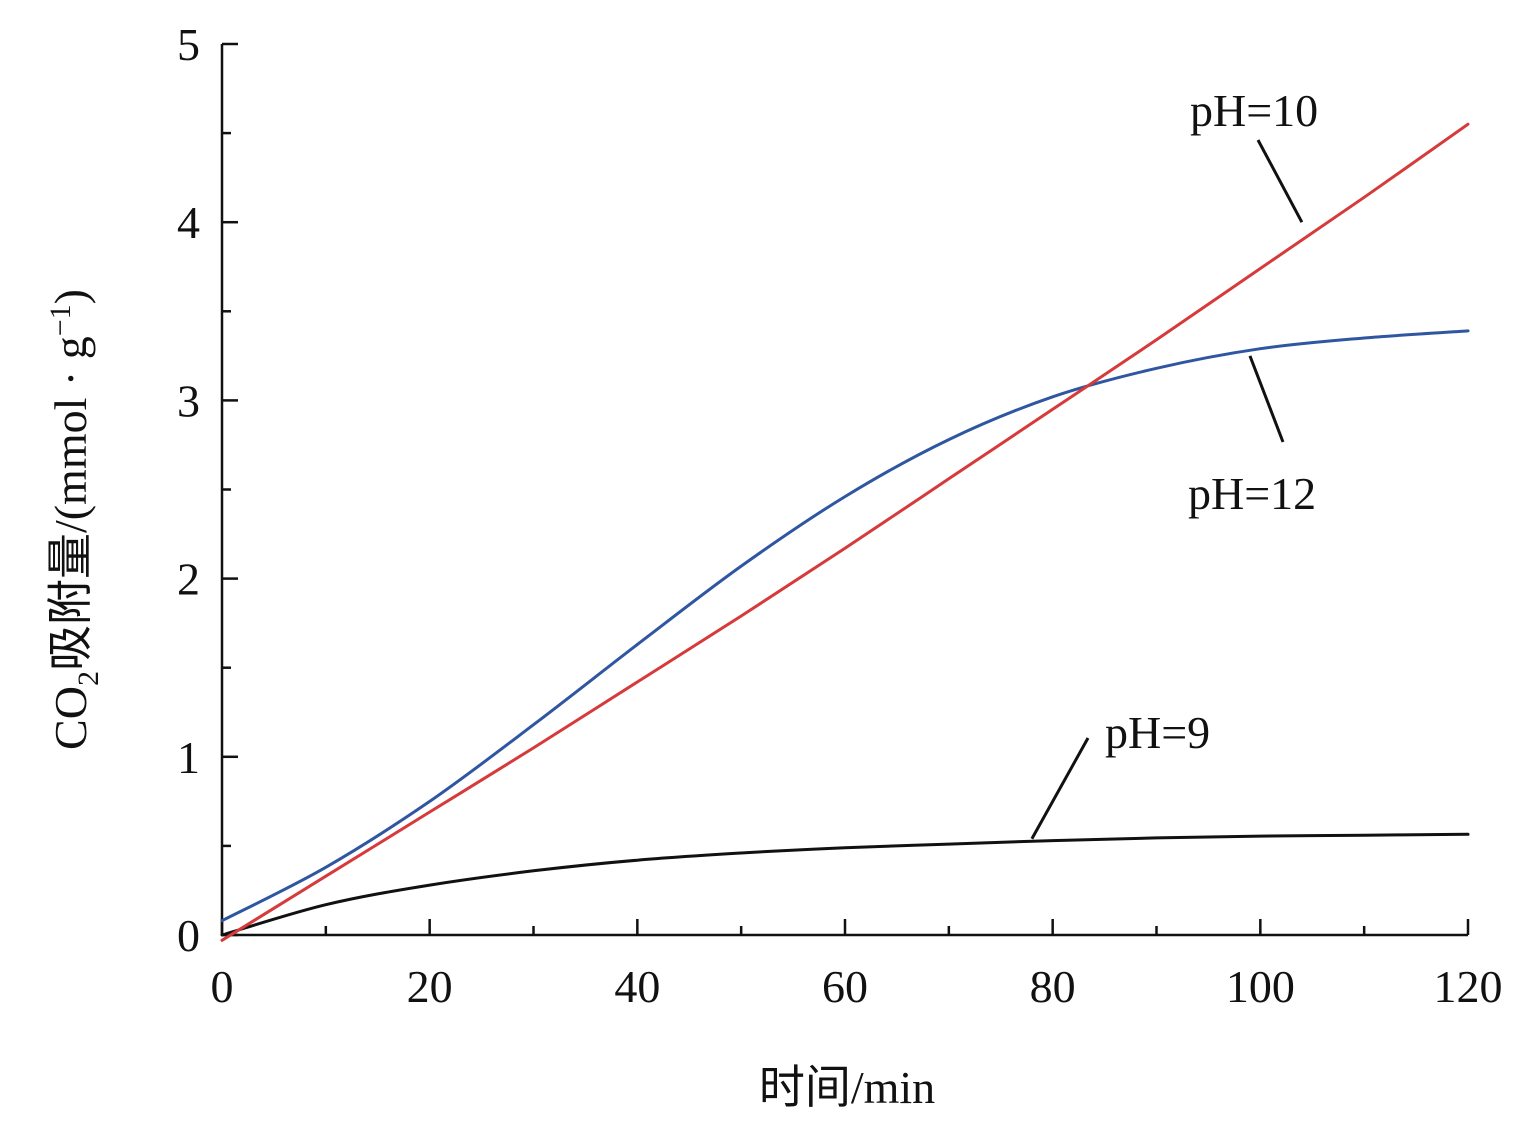 This screenshot has height=1138, width=1522. I want to click on series-label-ph-12: pH=12, so click(1252, 493).